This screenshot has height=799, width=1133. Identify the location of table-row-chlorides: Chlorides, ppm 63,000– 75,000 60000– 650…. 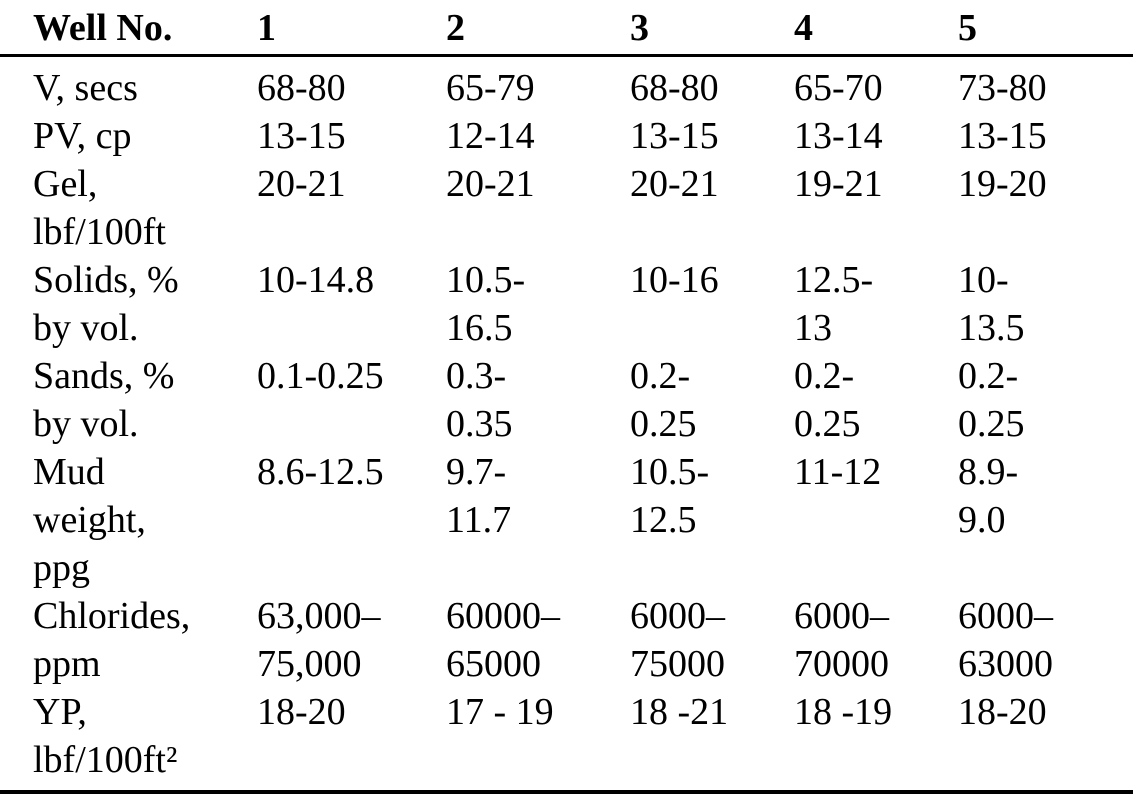
(566, 640).